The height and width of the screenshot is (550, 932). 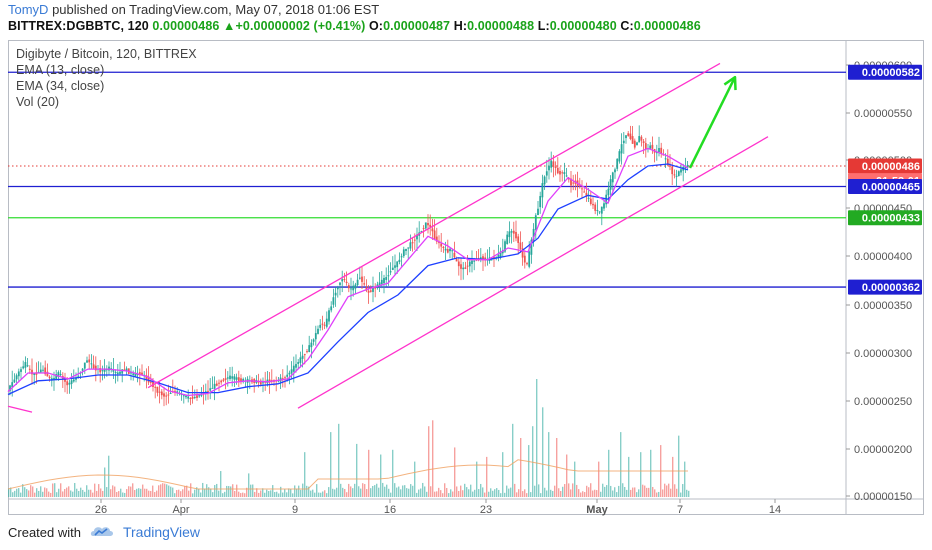 What do you see at coordinates (390, 510) in the screenshot?
I see `x-tick-label: 16` at bounding box center [390, 510].